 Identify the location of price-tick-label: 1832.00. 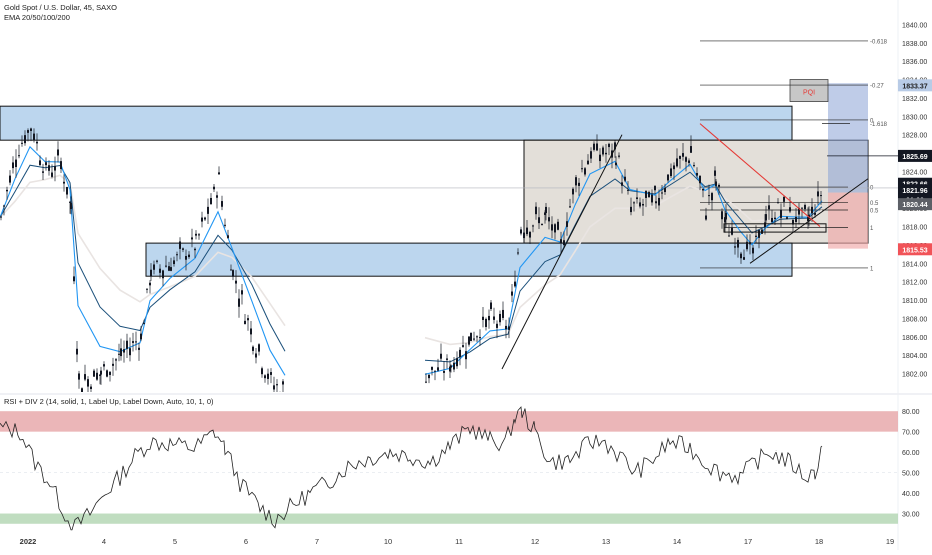
(914, 99).